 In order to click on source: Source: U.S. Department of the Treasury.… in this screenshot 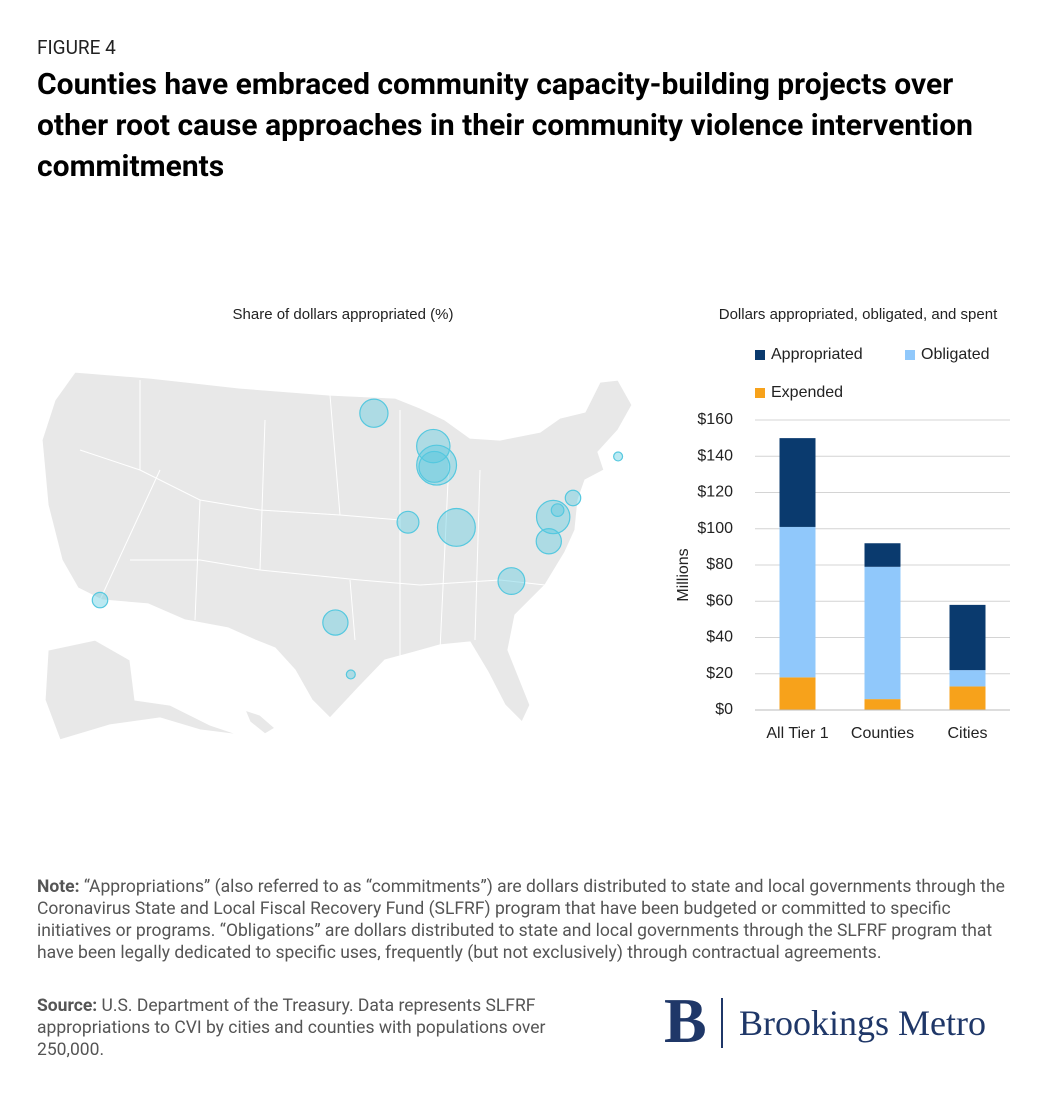, I will do `click(317, 1028)`.